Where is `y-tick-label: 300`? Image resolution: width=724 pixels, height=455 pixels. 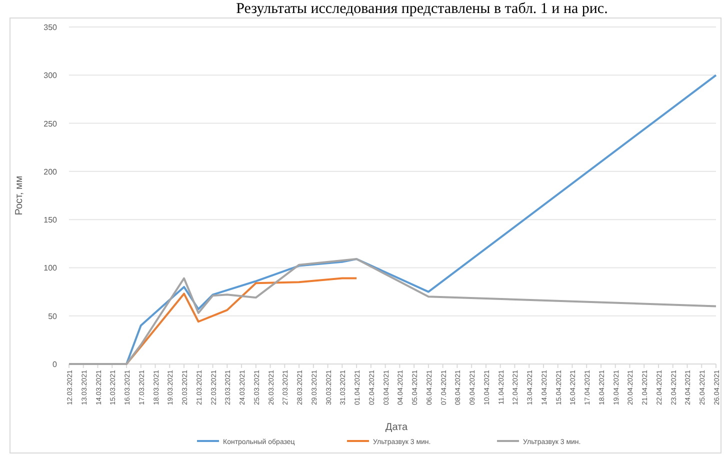 y-tick-label: 300 is located at coordinates (51, 75).